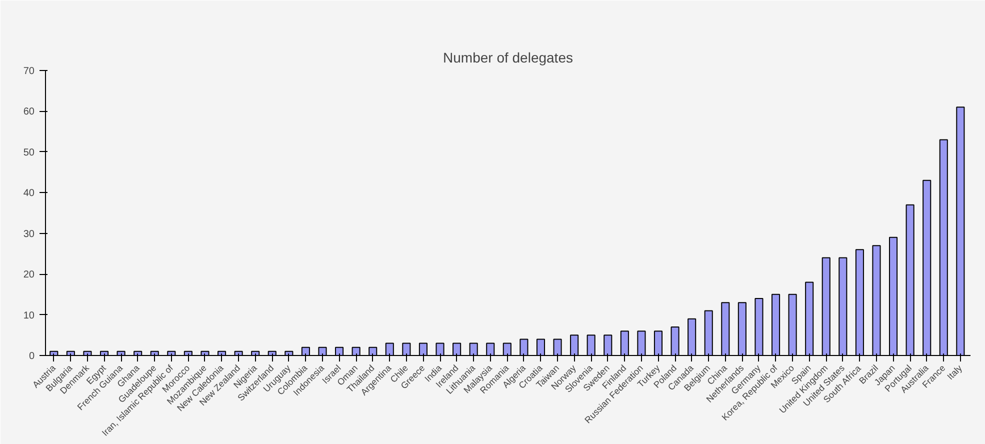  What do you see at coordinates (29, 316) in the screenshot?
I see `y-tick-label: 10` at bounding box center [29, 316].